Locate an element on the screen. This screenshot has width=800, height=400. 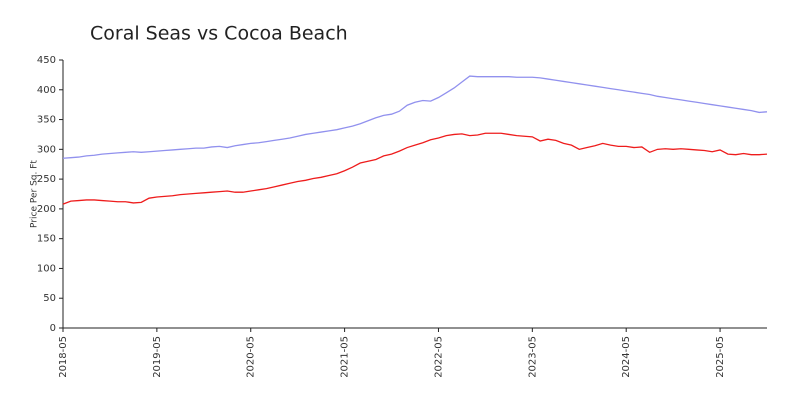
x-tick-label: 2025-05 is located at coordinates (720, 357).